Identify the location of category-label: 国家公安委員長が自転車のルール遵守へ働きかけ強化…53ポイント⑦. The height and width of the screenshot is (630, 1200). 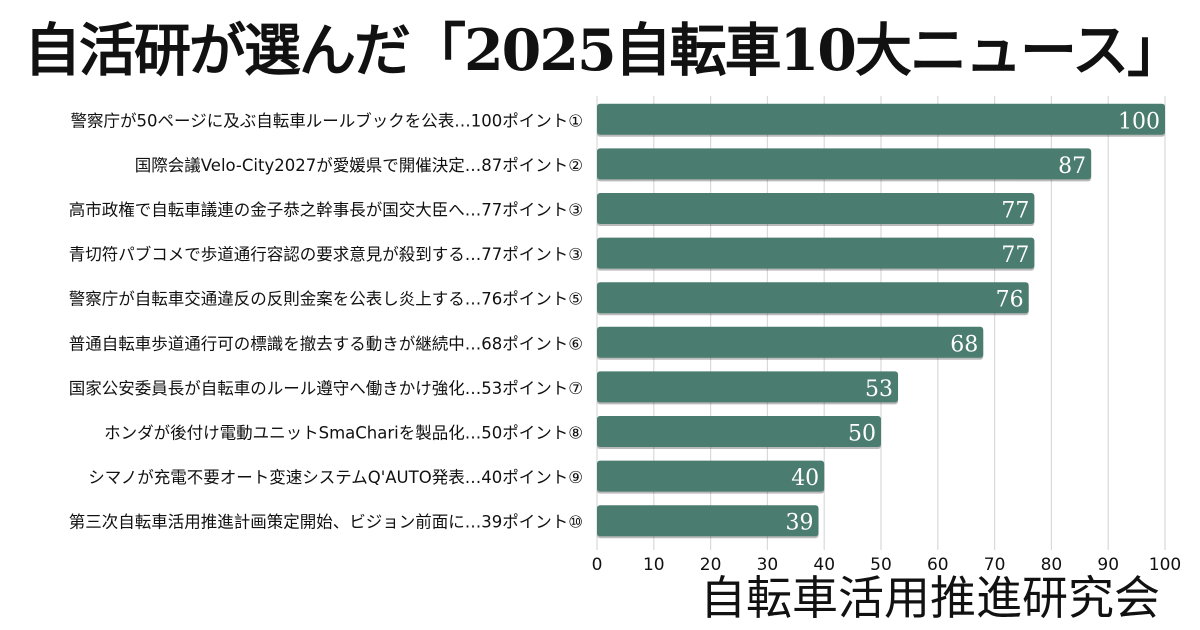
(326, 388).